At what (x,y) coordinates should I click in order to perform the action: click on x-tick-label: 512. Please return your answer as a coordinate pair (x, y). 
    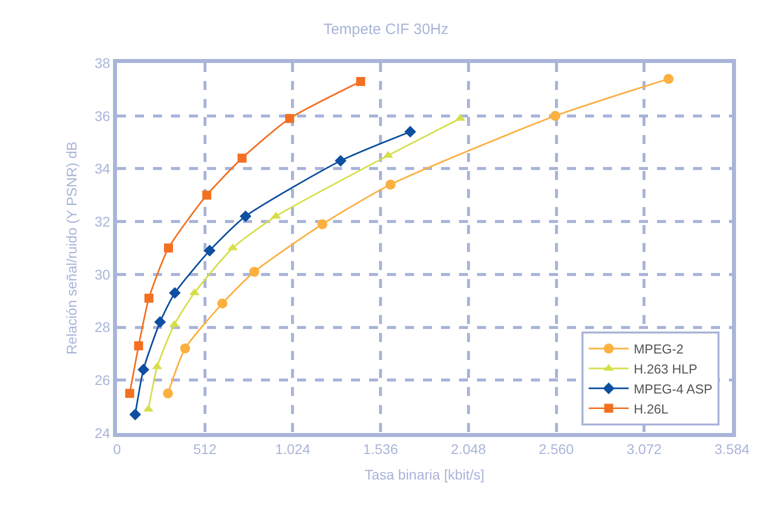
    Looking at the image, I should click on (205, 448).